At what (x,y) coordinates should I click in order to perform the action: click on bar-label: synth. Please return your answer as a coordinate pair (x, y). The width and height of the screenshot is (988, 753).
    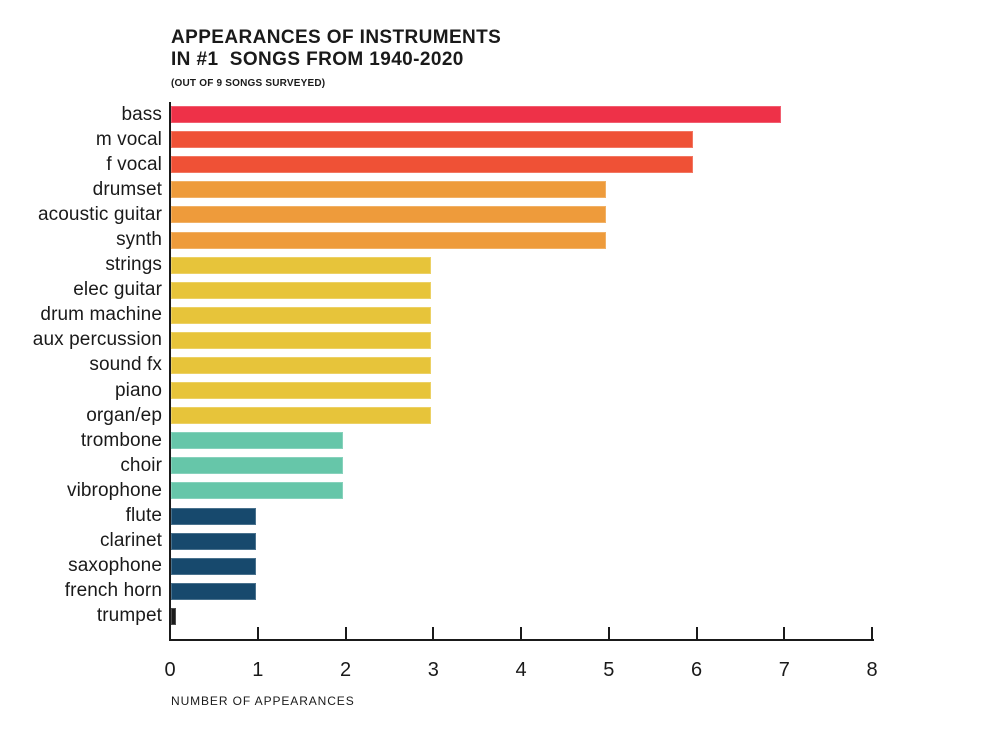
    Looking at the image, I should click on (139, 240).